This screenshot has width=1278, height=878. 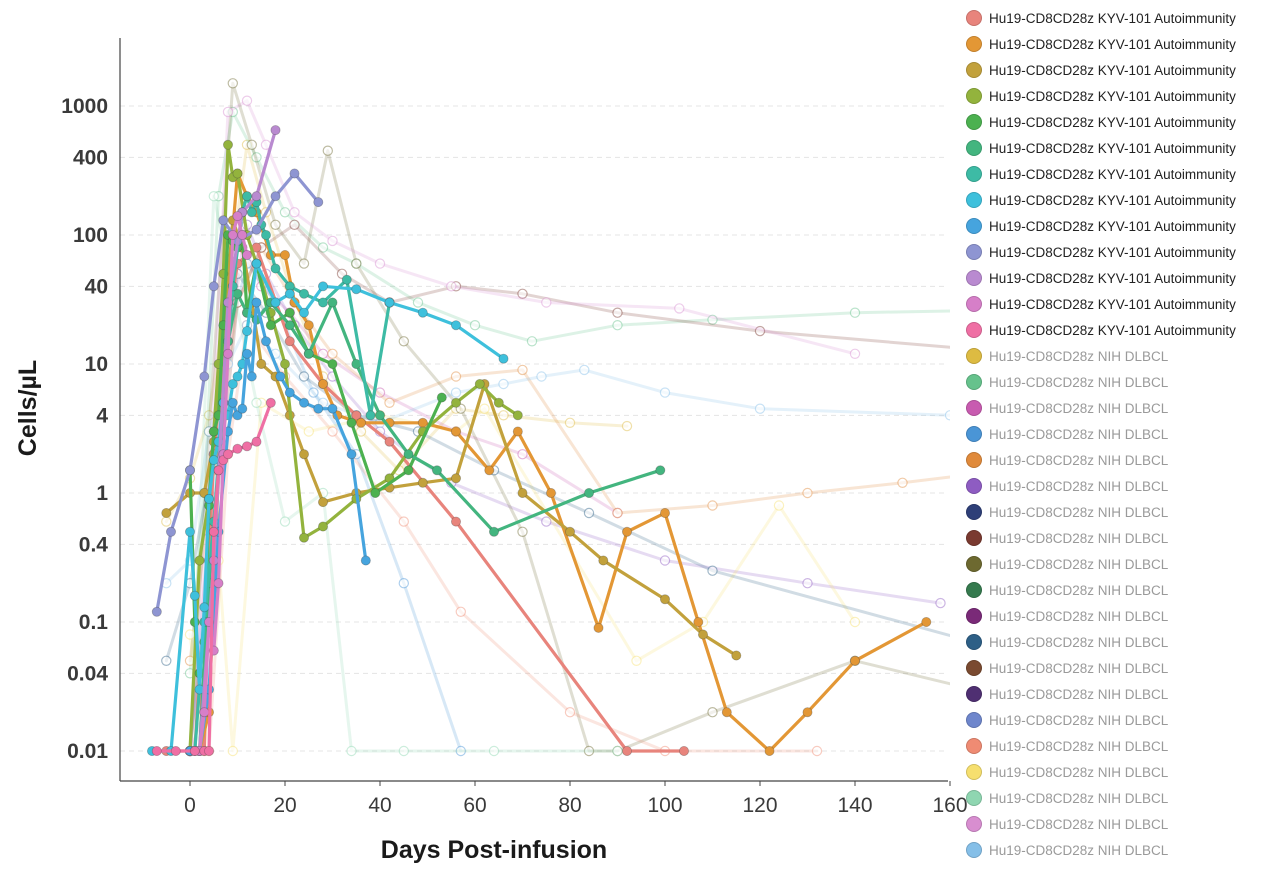 What do you see at coordinates (94, 544) in the screenshot?
I see `y-tick-label: 0.4` at bounding box center [94, 544].